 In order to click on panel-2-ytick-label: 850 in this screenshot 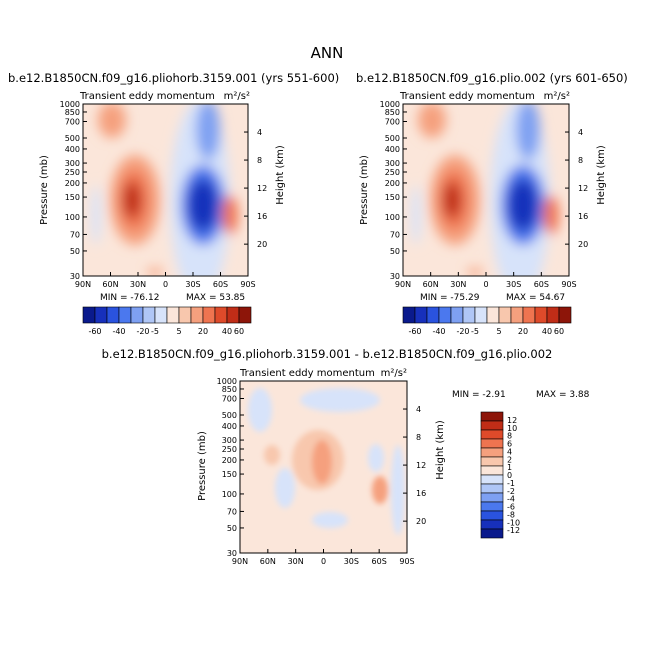, I will do `click(392, 112)`.